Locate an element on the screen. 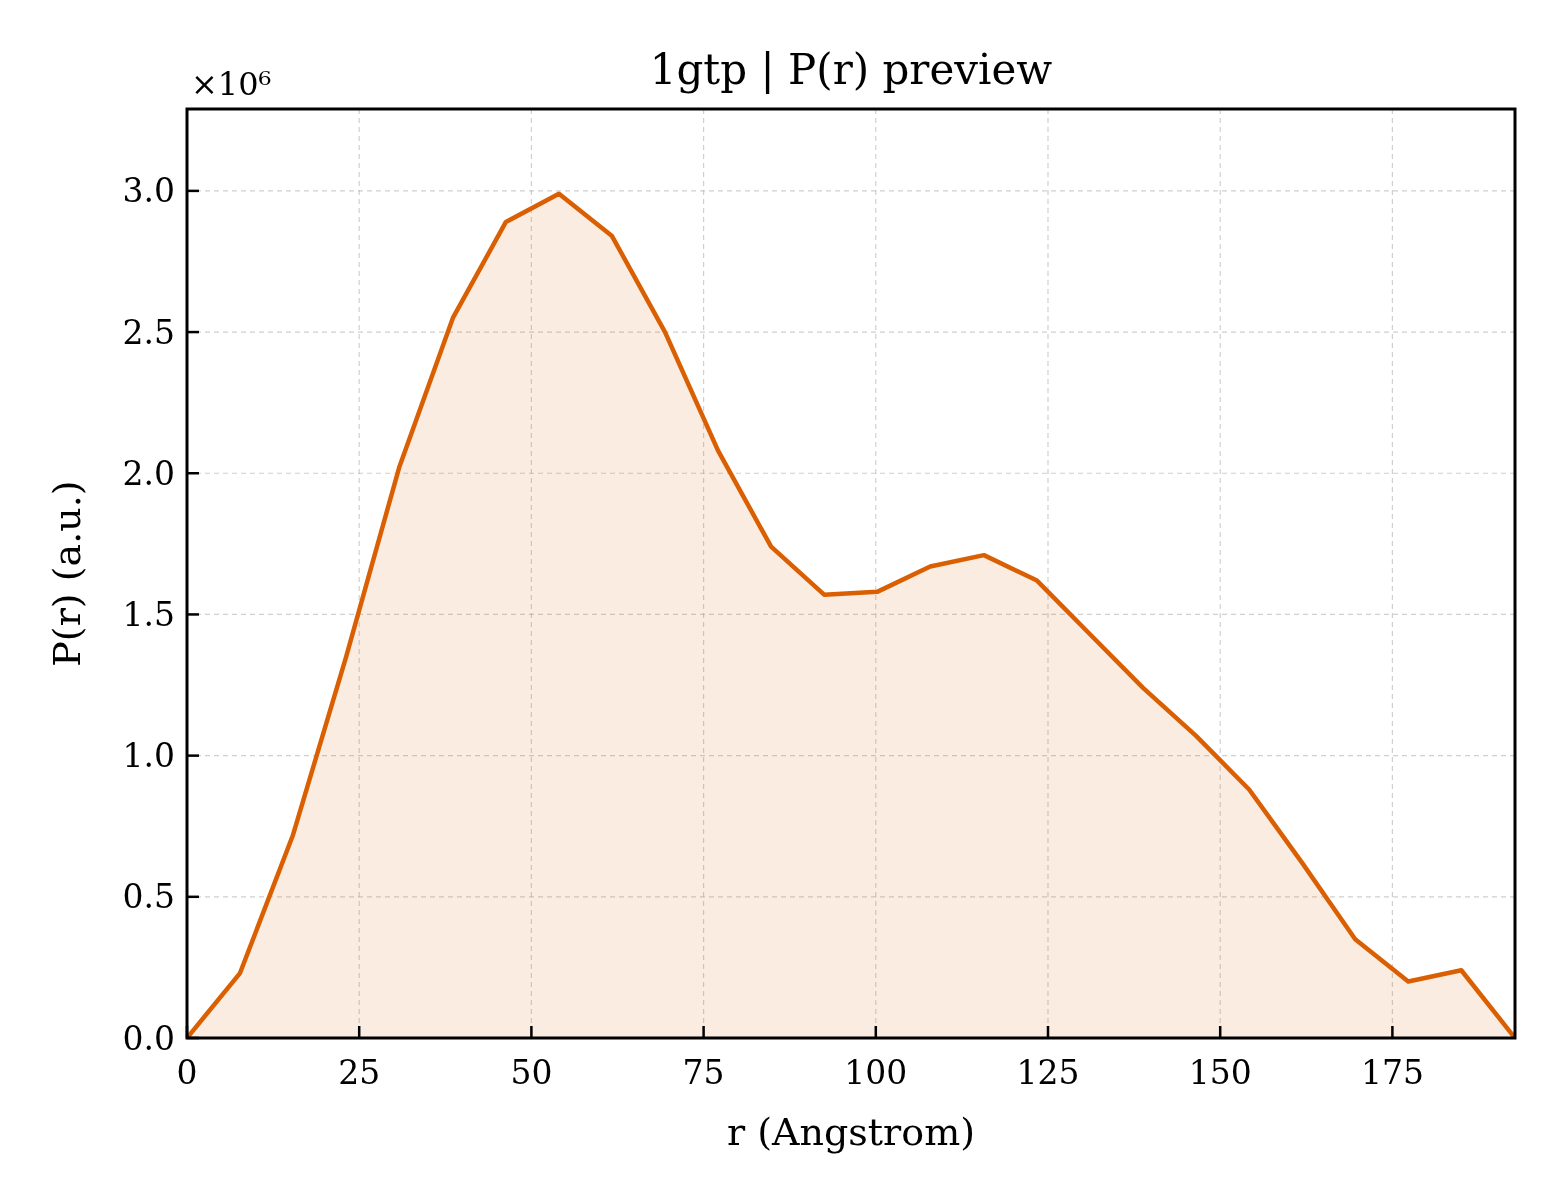 The image size is (1560, 1200). y-axis-title: P(r) (a.u.) is located at coordinates (67, 573).